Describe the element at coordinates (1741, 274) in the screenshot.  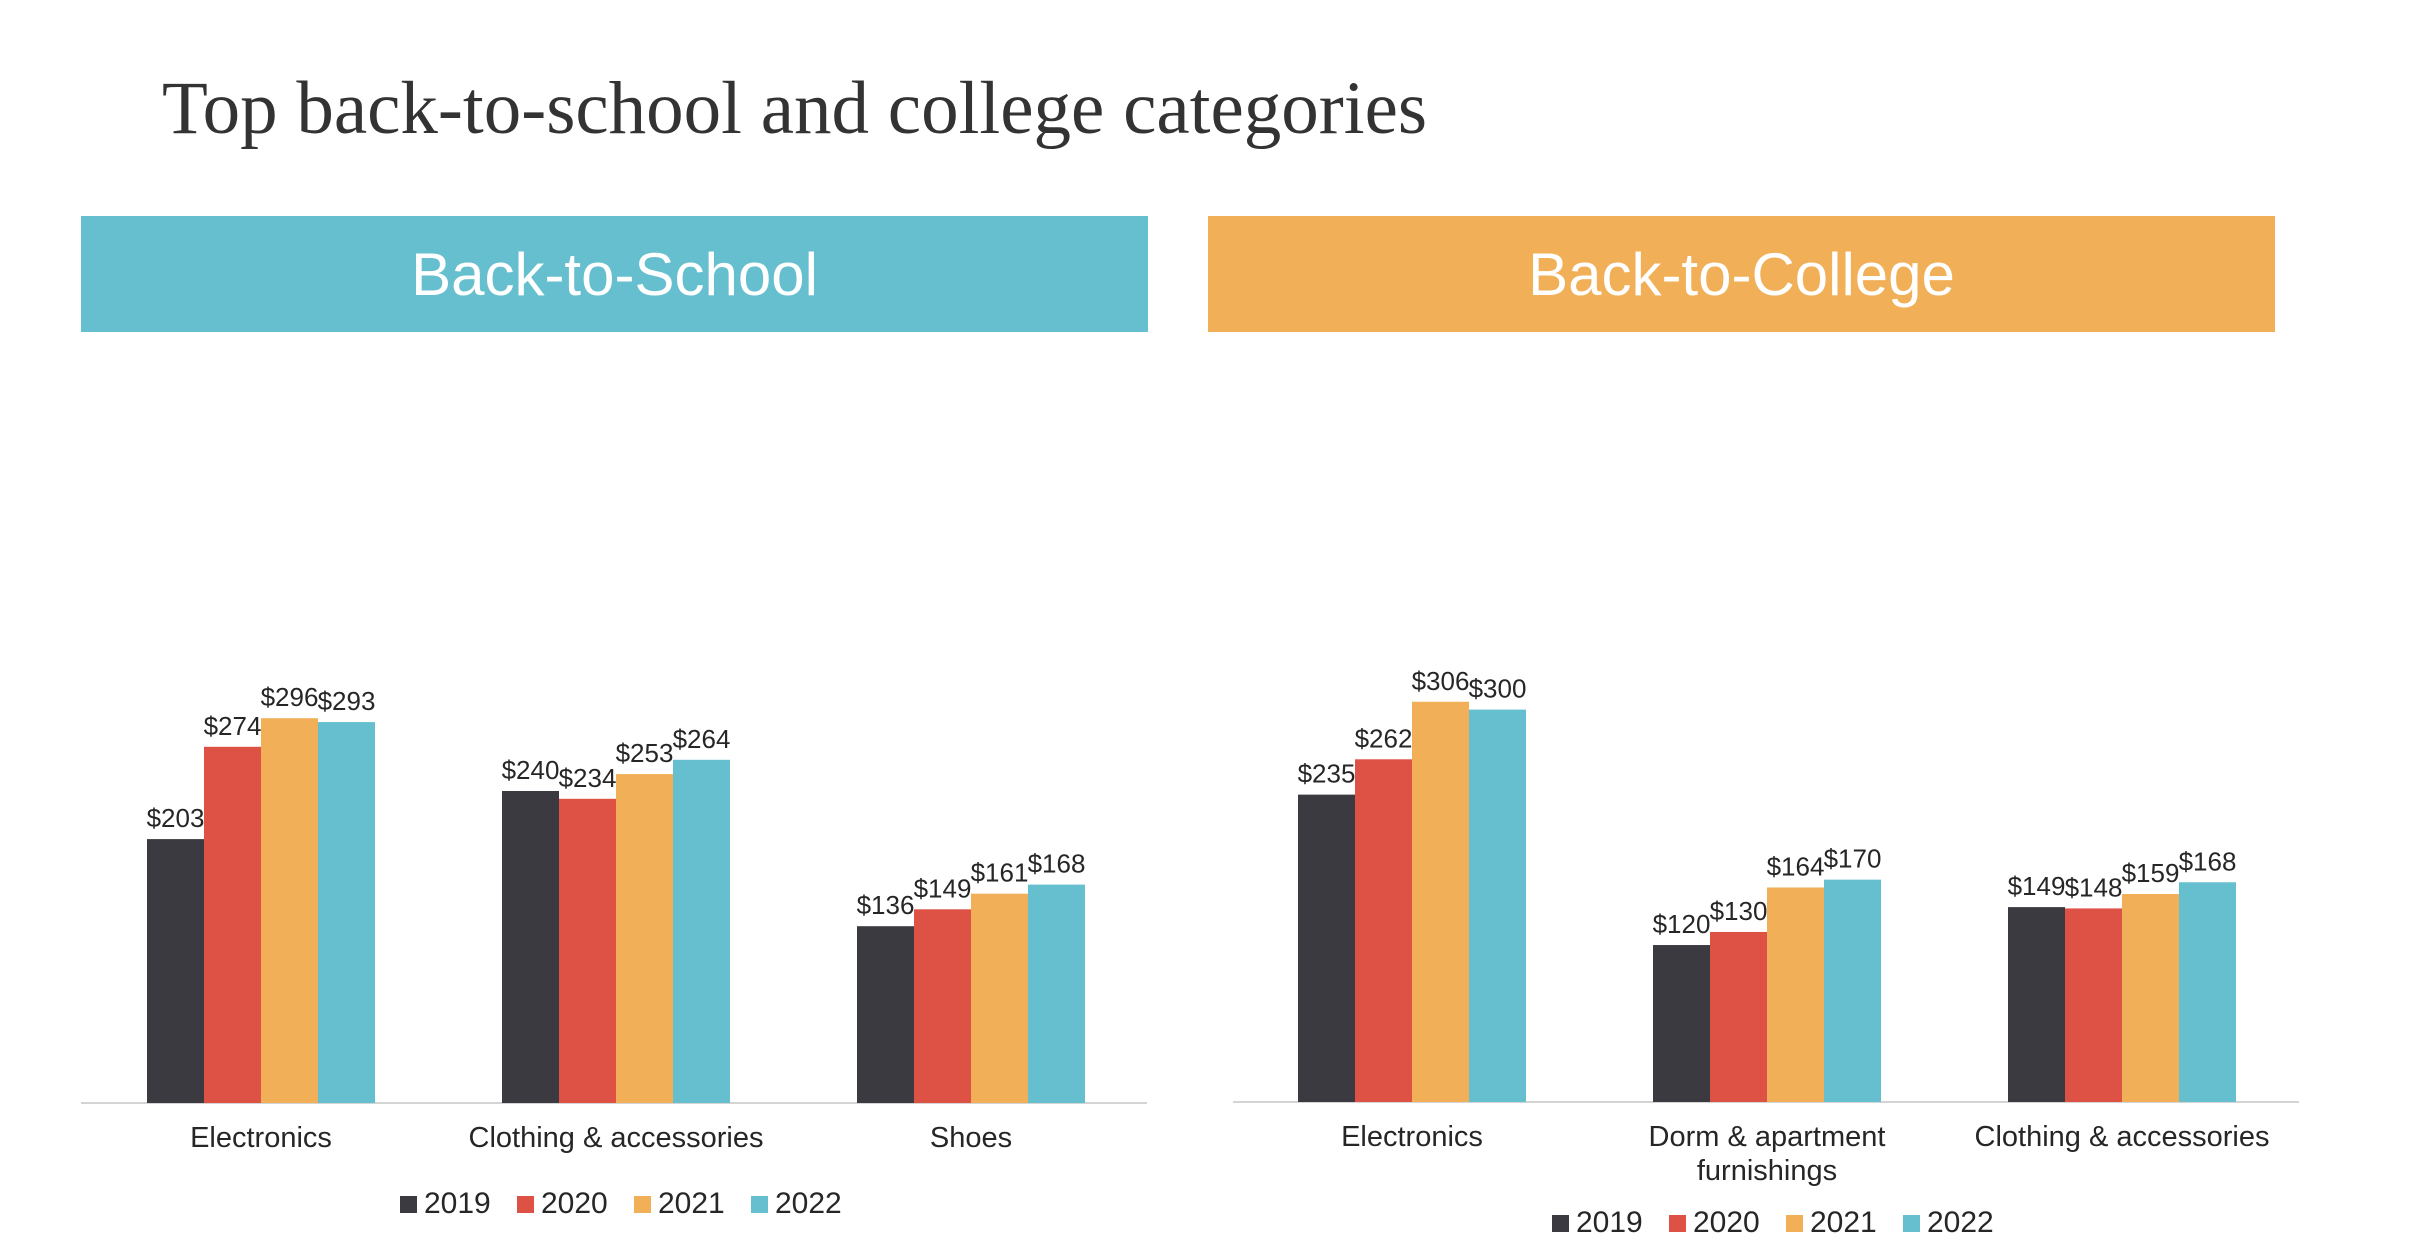
I see `back-to-college-banner: Back-to-College` at that location.